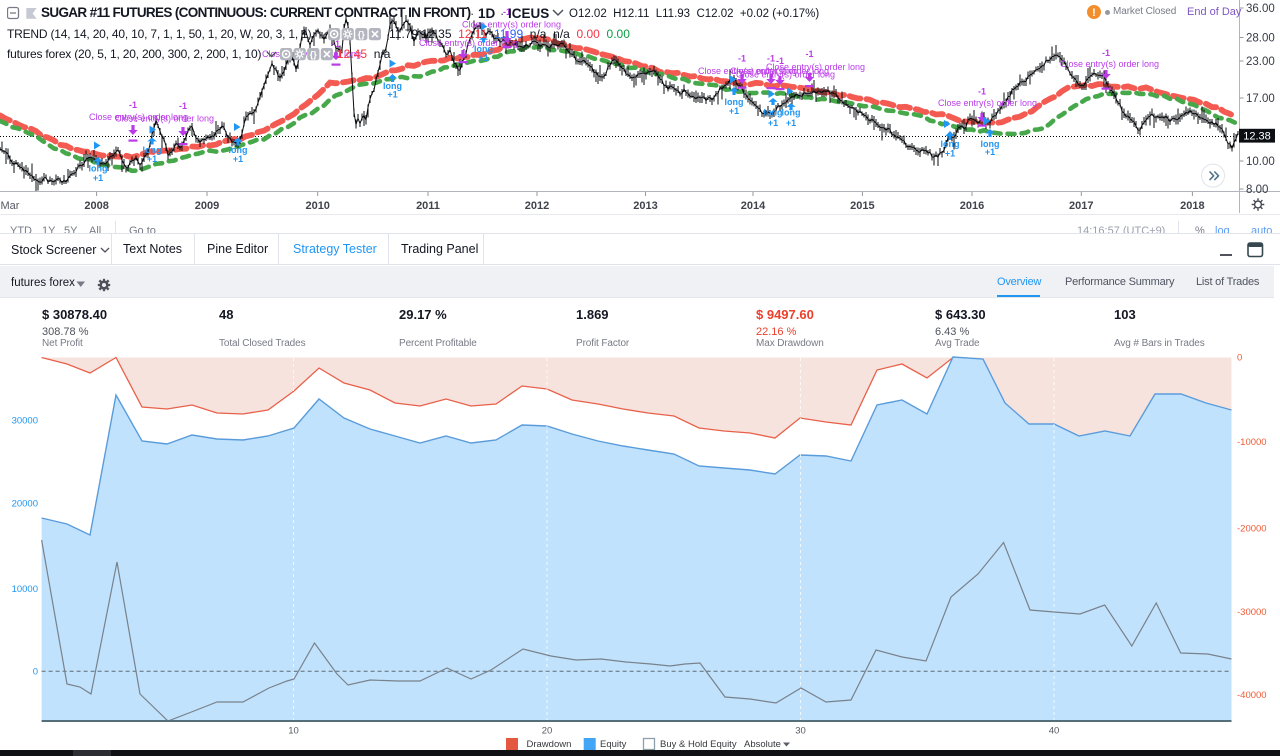 Image resolution: width=1280 pixels, height=756 pixels. What do you see at coordinates (547, 731) in the screenshot?
I see `svg-text: 20` at bounding box center [547, 731].